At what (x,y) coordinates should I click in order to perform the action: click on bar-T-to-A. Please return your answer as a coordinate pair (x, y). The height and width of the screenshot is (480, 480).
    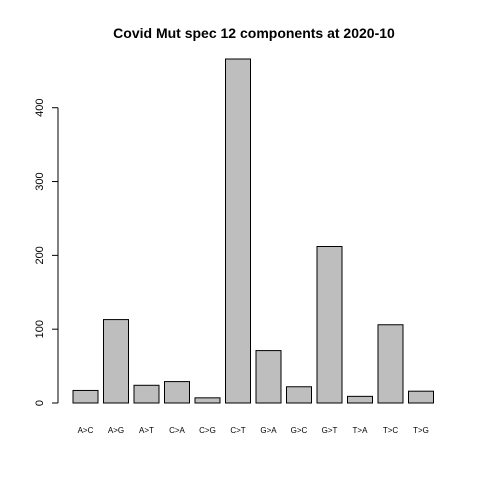
    Looking at the image, I should click on (360, 399).